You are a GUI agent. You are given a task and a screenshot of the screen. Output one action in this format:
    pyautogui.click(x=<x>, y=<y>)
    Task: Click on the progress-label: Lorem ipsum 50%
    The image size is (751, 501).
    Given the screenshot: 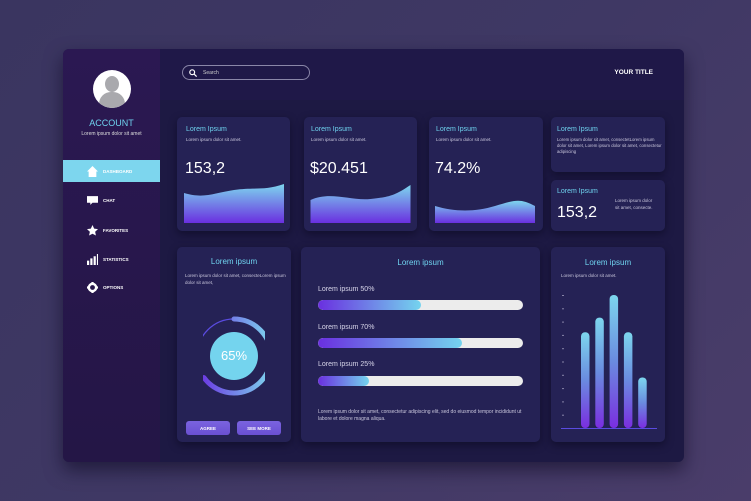 What is the action you would take?
    pyautogui.click(x=346, y=289)
    